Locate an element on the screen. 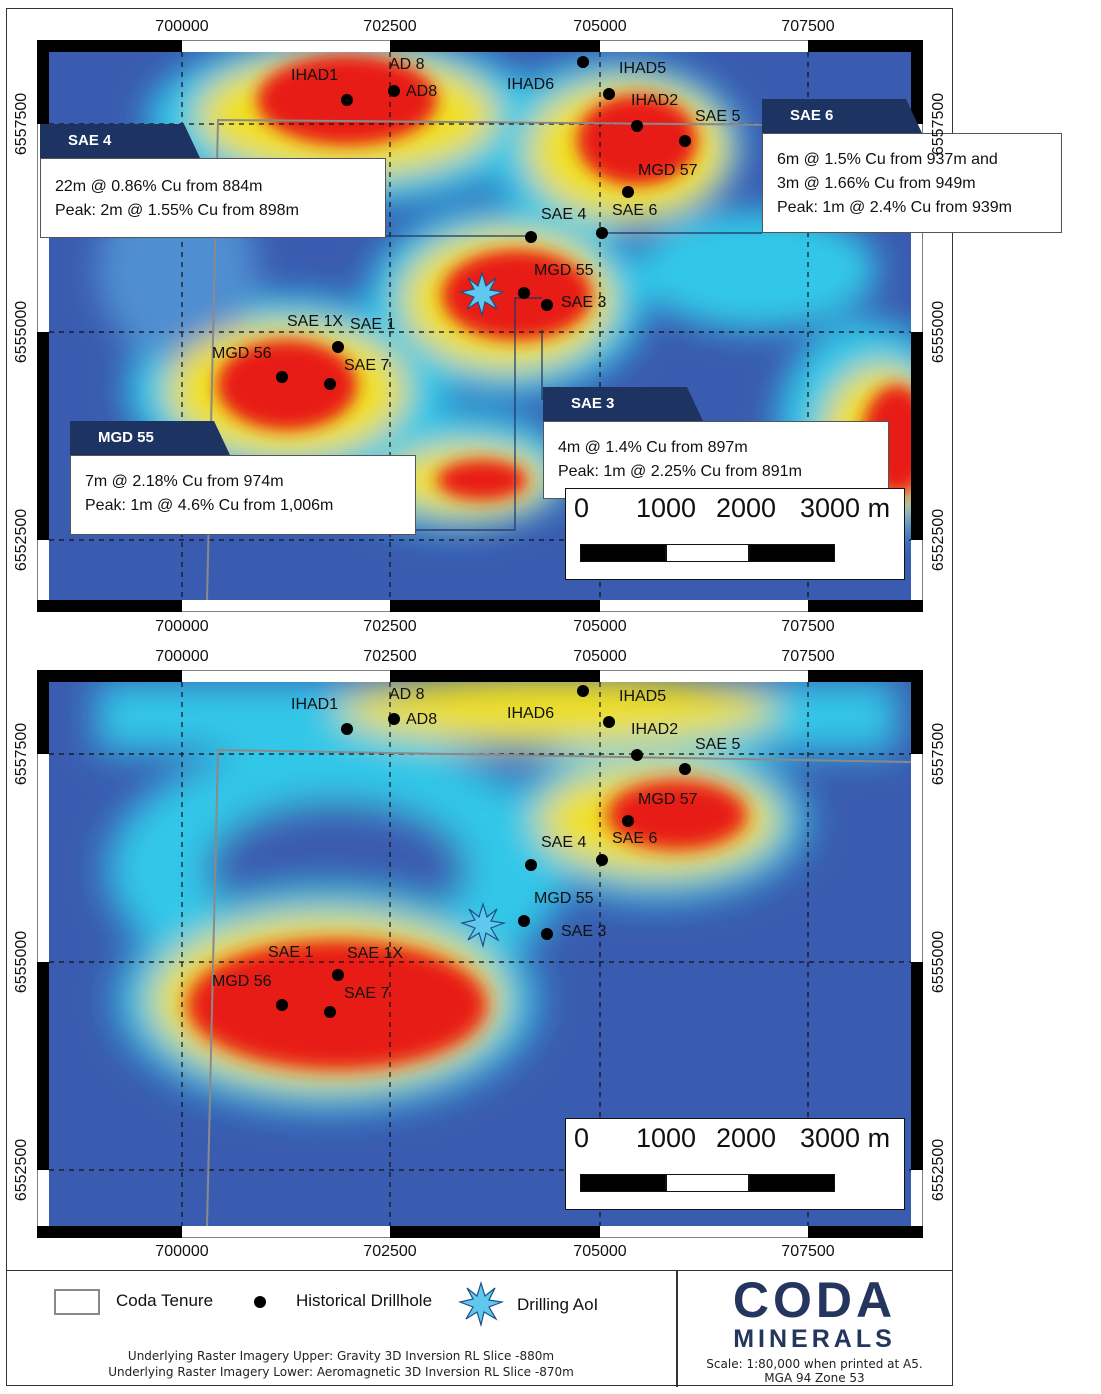 Image resolution: width=1101 pixels, height=1394 pixels. callout-line: 7m @ 2.18% Cu from 974m is located at coordinates (184, 481).